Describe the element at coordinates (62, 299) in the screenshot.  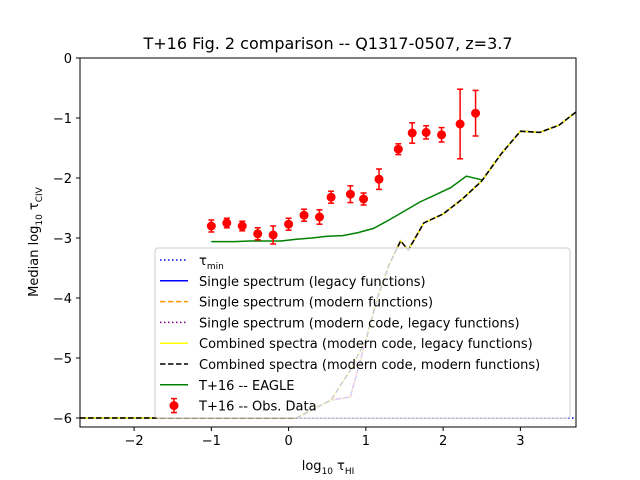
I see `y-tick-label: −4` at that location.